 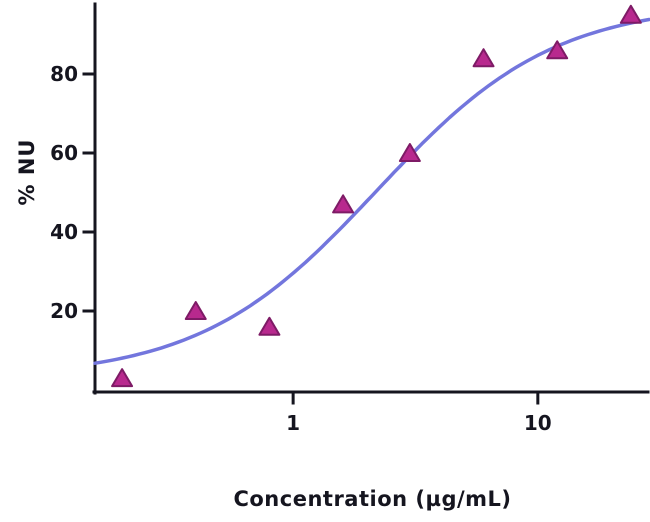 What do you see at coordinates (538, 423) in the screenshot?
I see `x-tick-label: 10` at bounding box center [538, 423].